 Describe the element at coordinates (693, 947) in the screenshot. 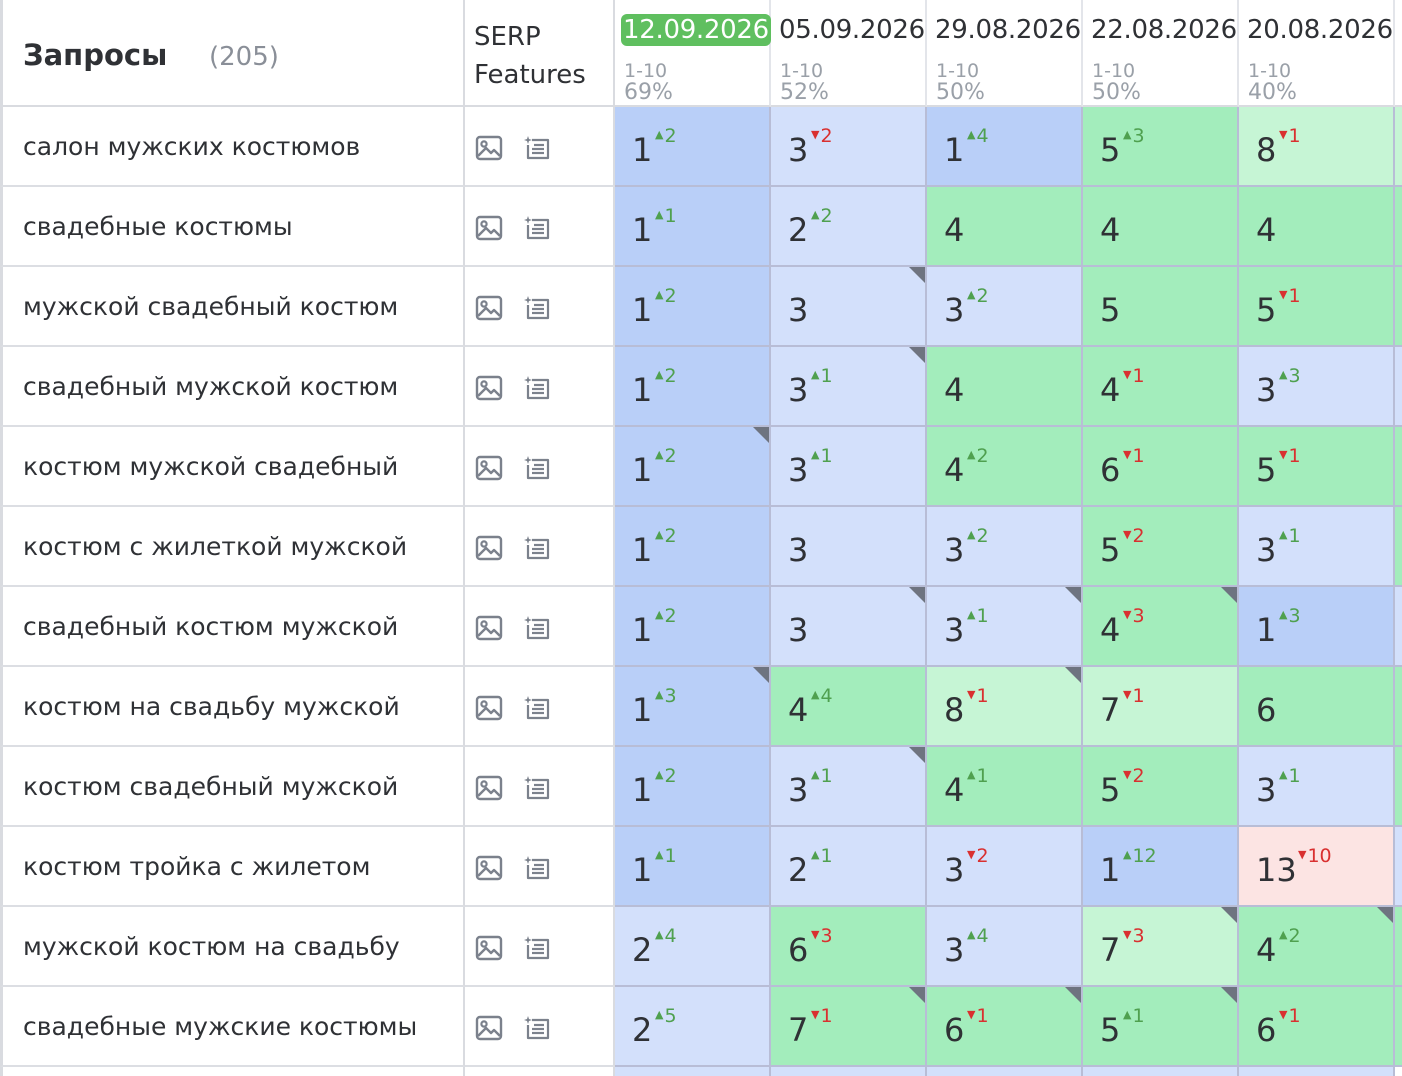

I see `position-cell: 2 ▲4` at that location.